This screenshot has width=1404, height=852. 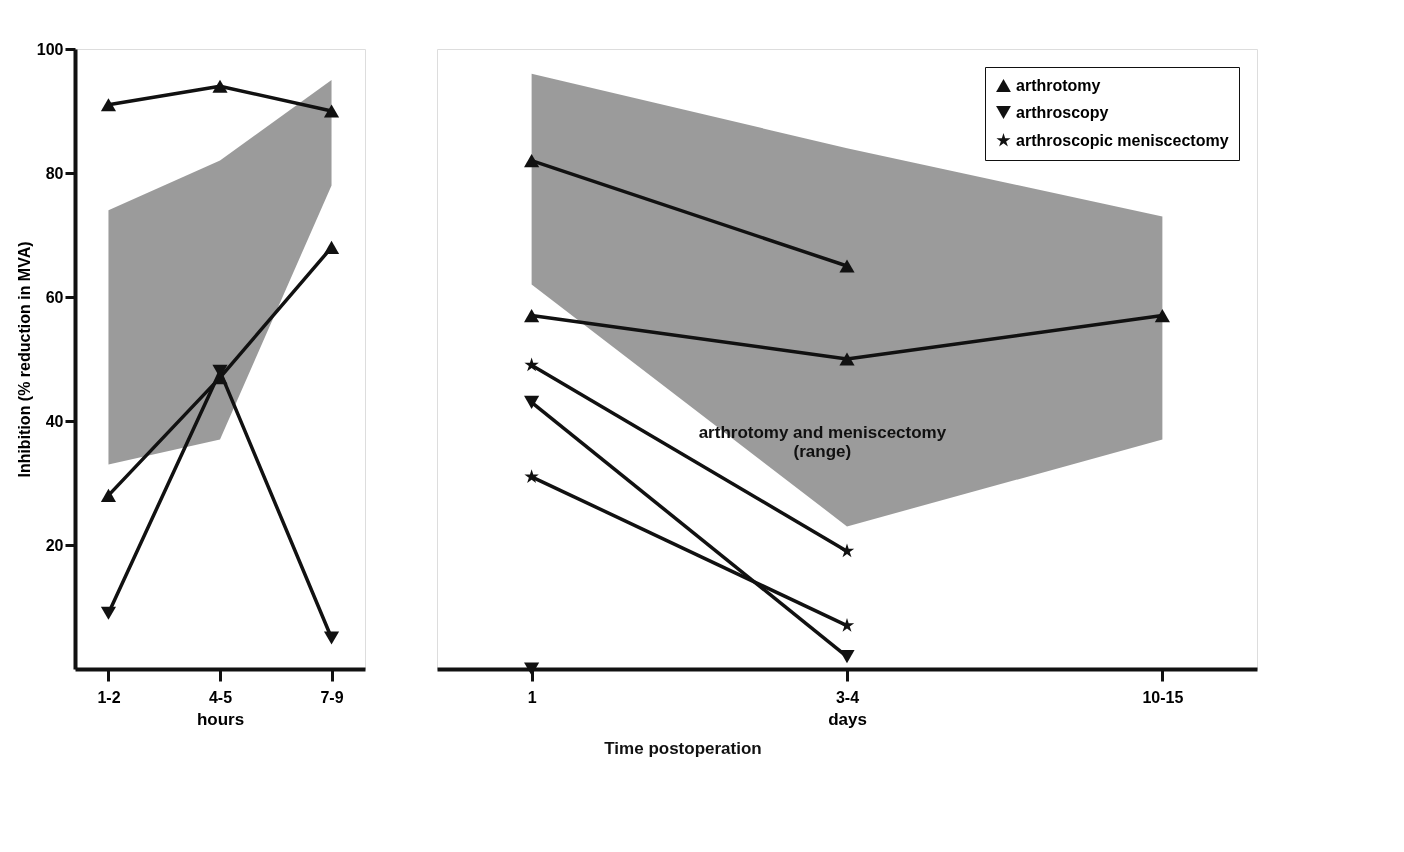 What do you see at coordinates (847, 719) in the screenshot?
I see `x-axis-title: days` at bounding box center [847, 719].